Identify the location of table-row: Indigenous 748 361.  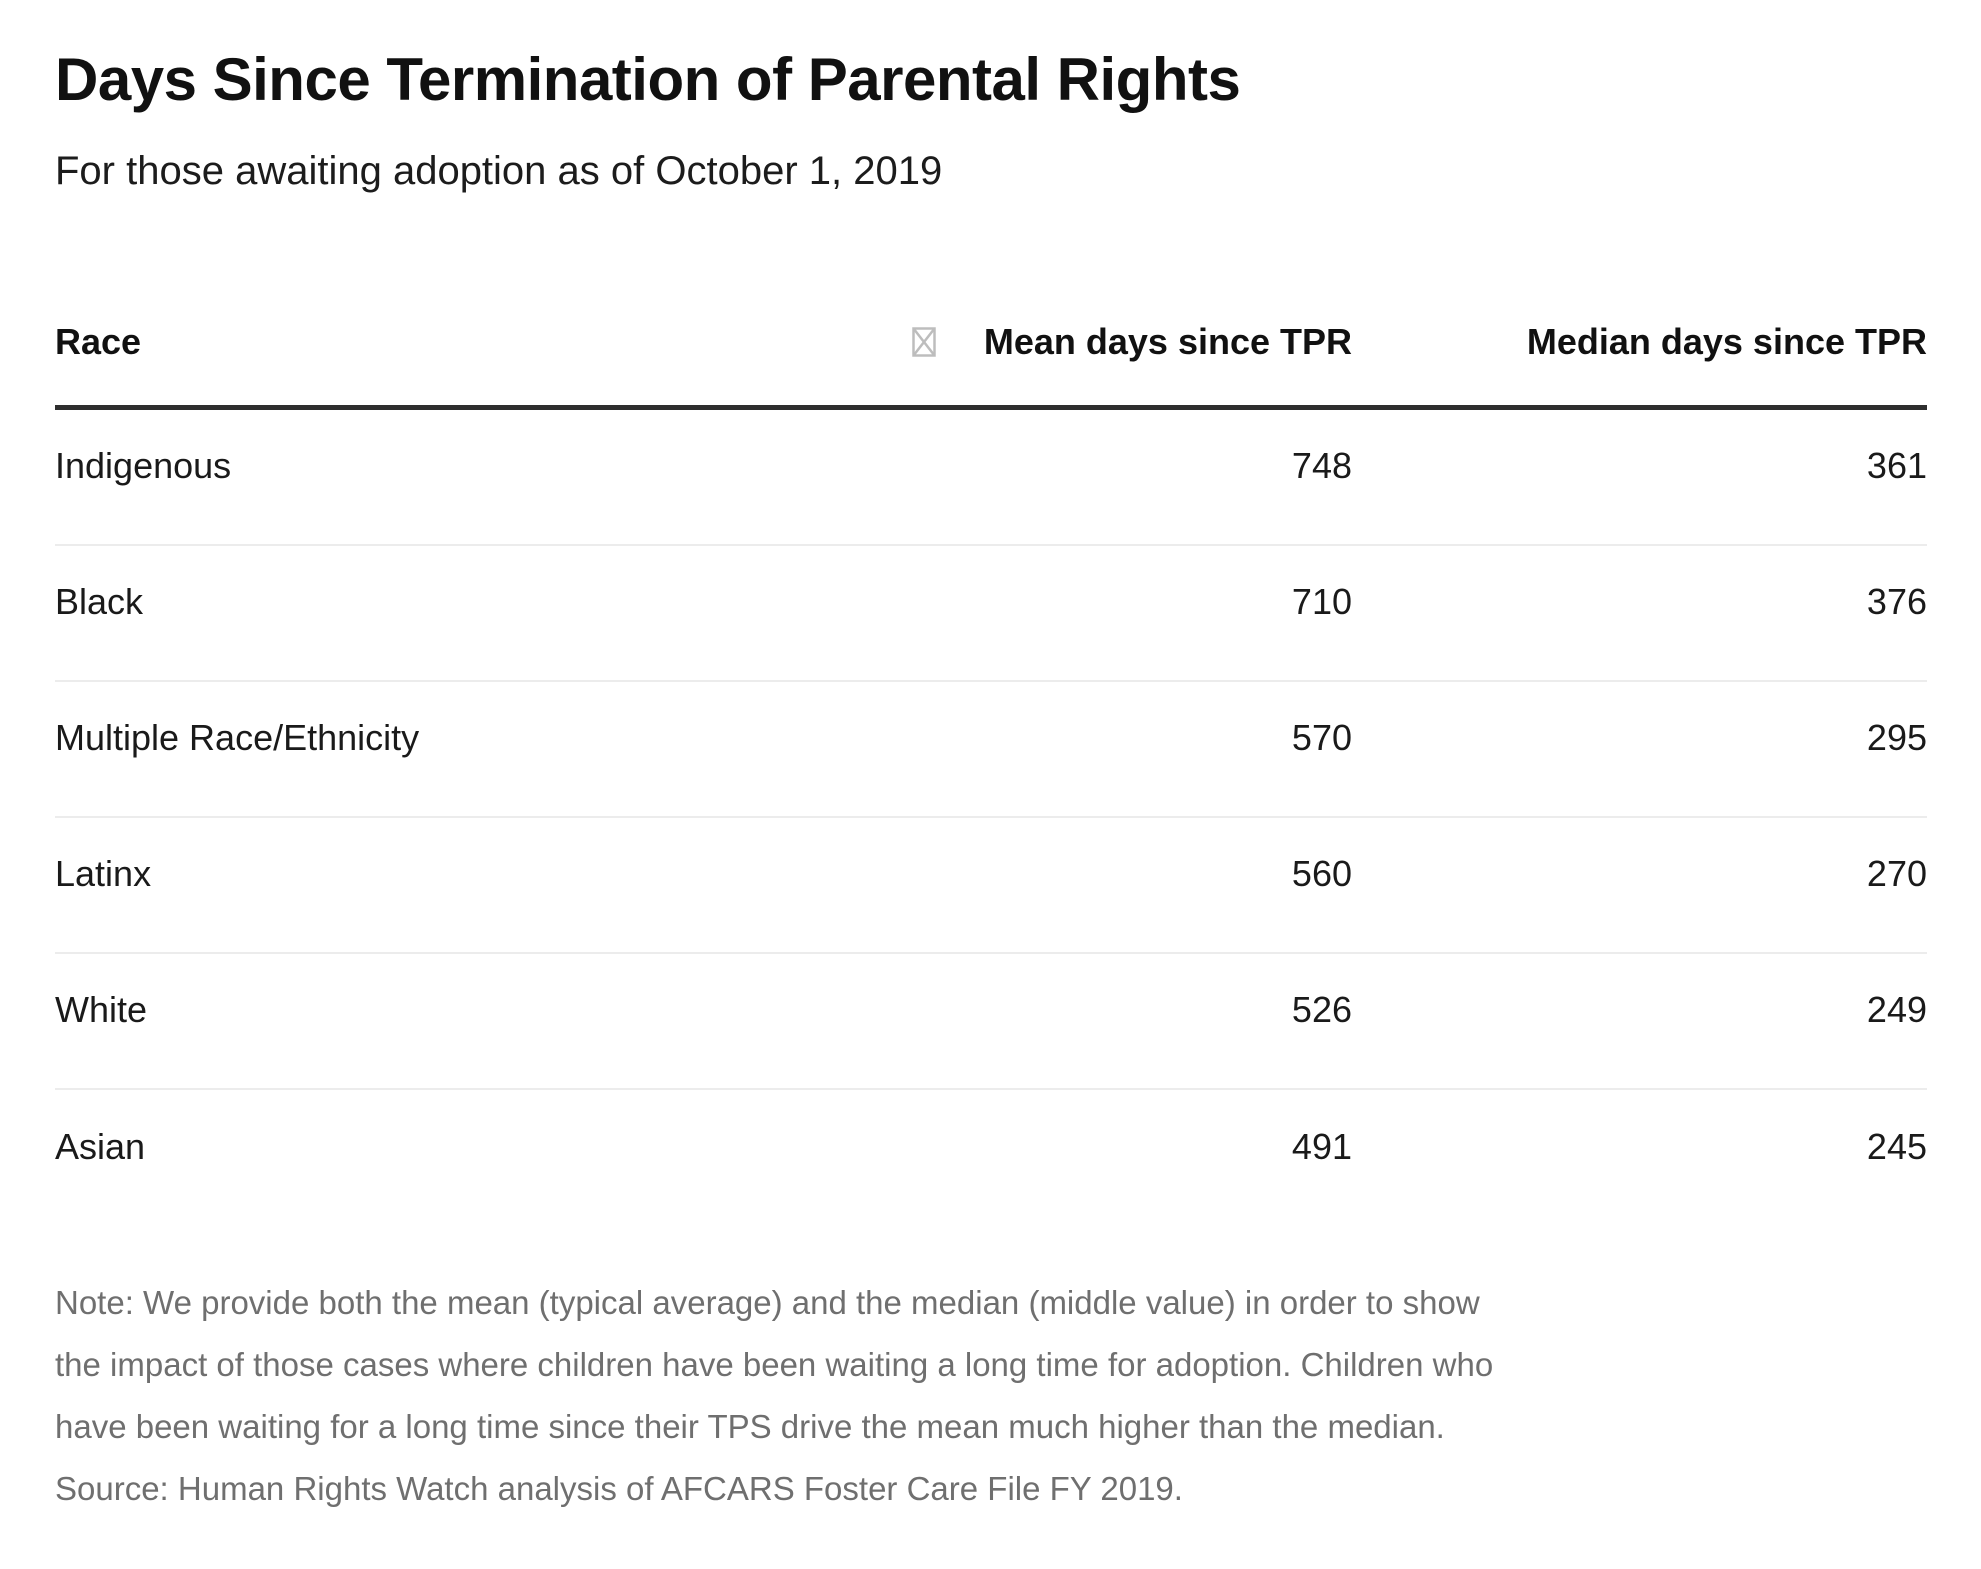
(991, 478).